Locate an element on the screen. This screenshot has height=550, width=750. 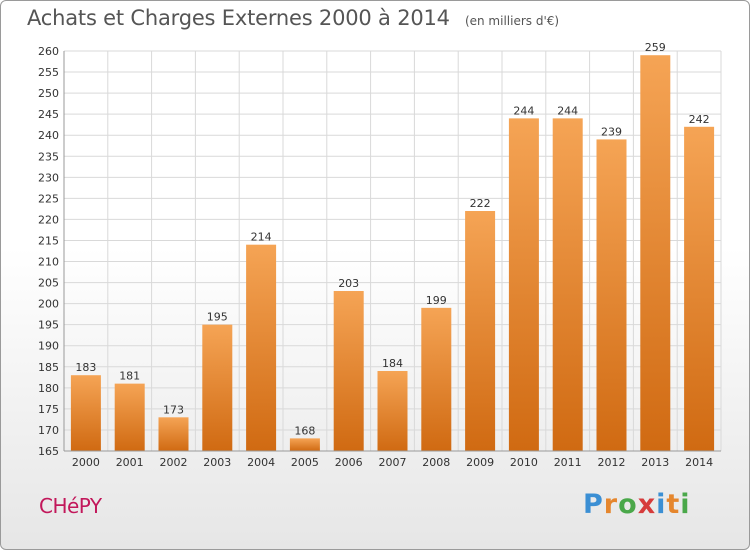
bar-value-label: 222 is located at coordinates (480, 203).